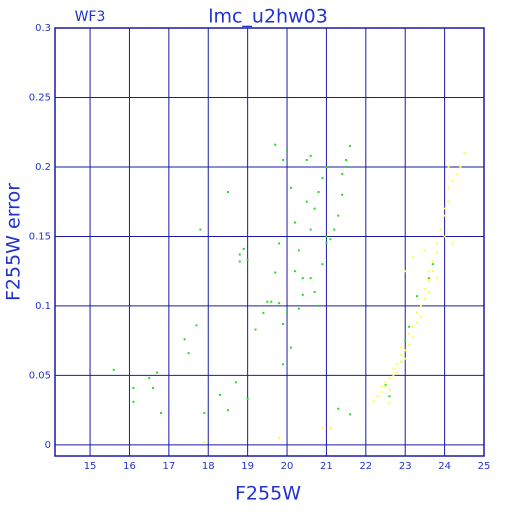 The height and width of the screenshot is (512, 512). I want to click on x-tick-label: 22, so click(365, 466).